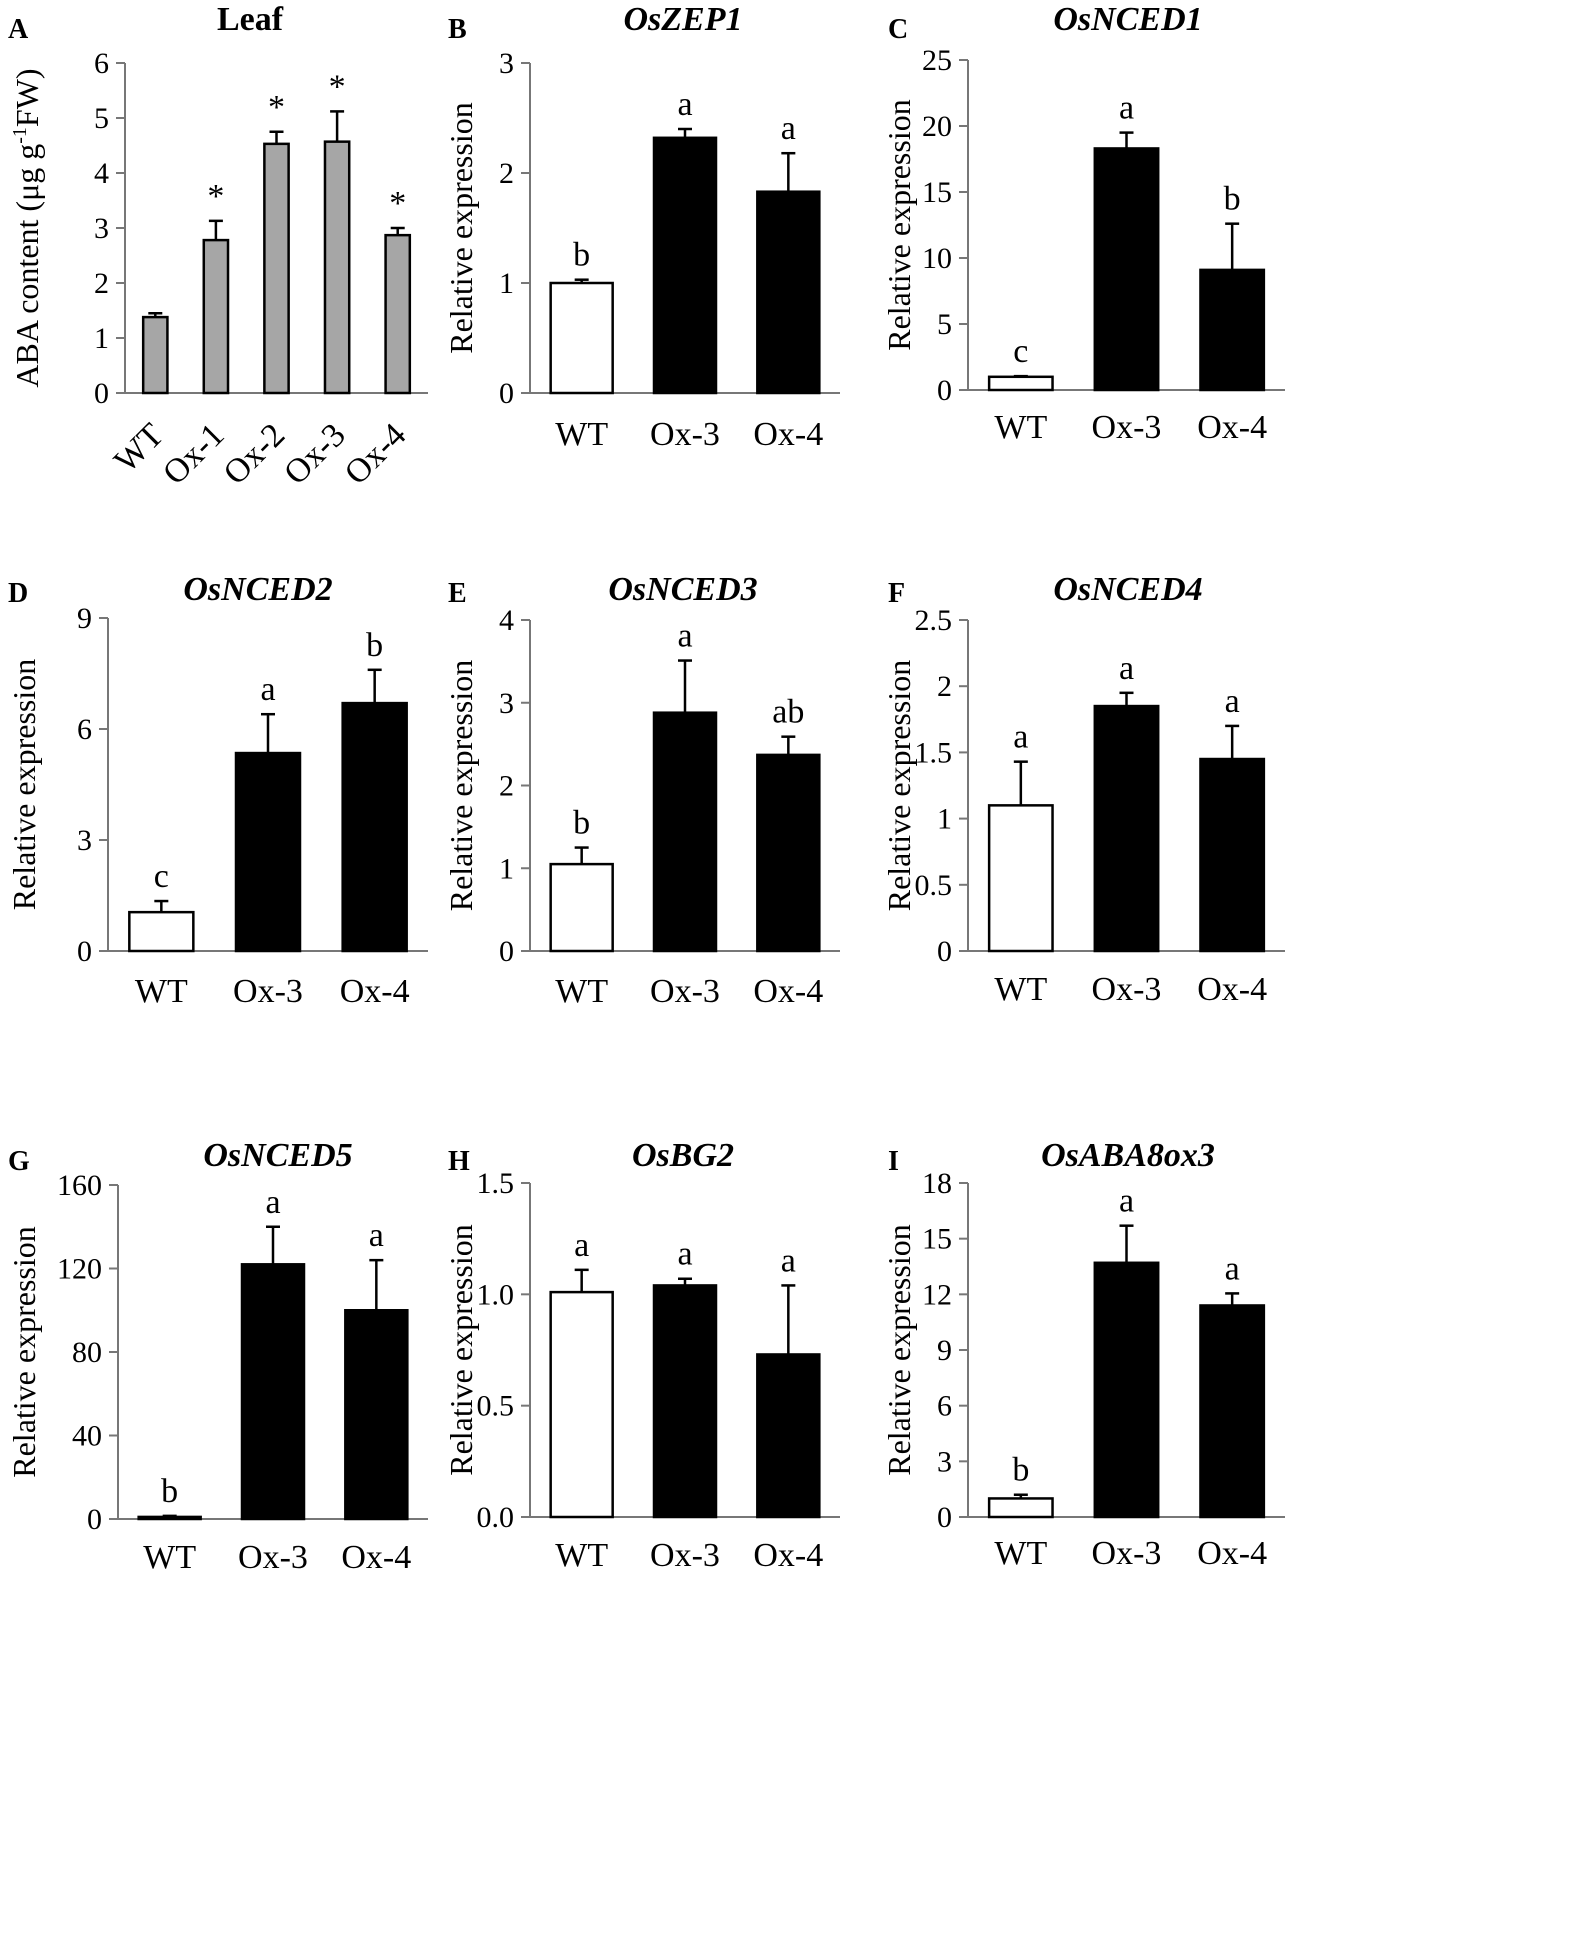 This screenshot has width=1594, height=1944. What do you see at coordinates (937, 126) in the screenshot?
I see `y-tick-label: 20` at bounding box center [937, 126].